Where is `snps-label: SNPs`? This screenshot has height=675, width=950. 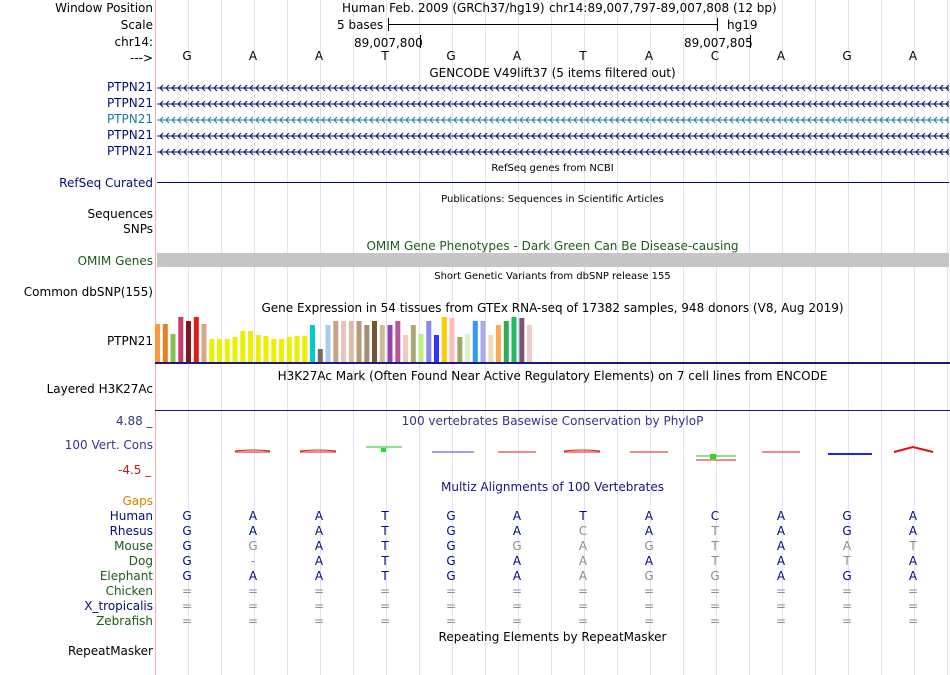 snps-label: SNPs is located at coordinates (138, 229).